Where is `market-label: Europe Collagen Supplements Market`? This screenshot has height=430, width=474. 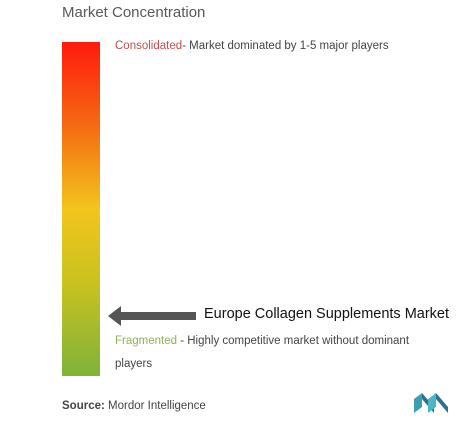
market-label: Europe Collagen Supplements Market is located at coordinates (327, 314).